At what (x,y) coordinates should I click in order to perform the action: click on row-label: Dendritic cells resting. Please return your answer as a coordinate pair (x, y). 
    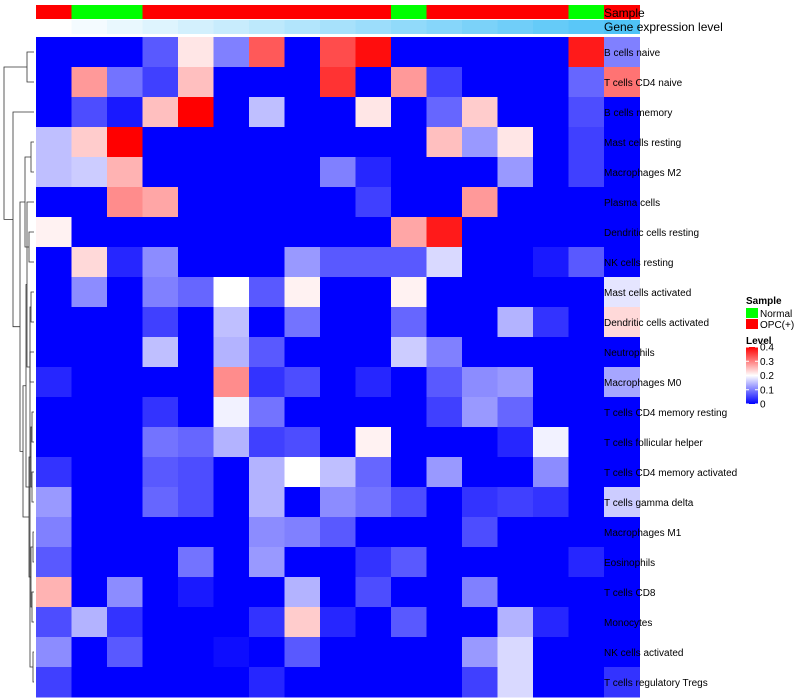
    Looking at the image, I should click on (651, 233).